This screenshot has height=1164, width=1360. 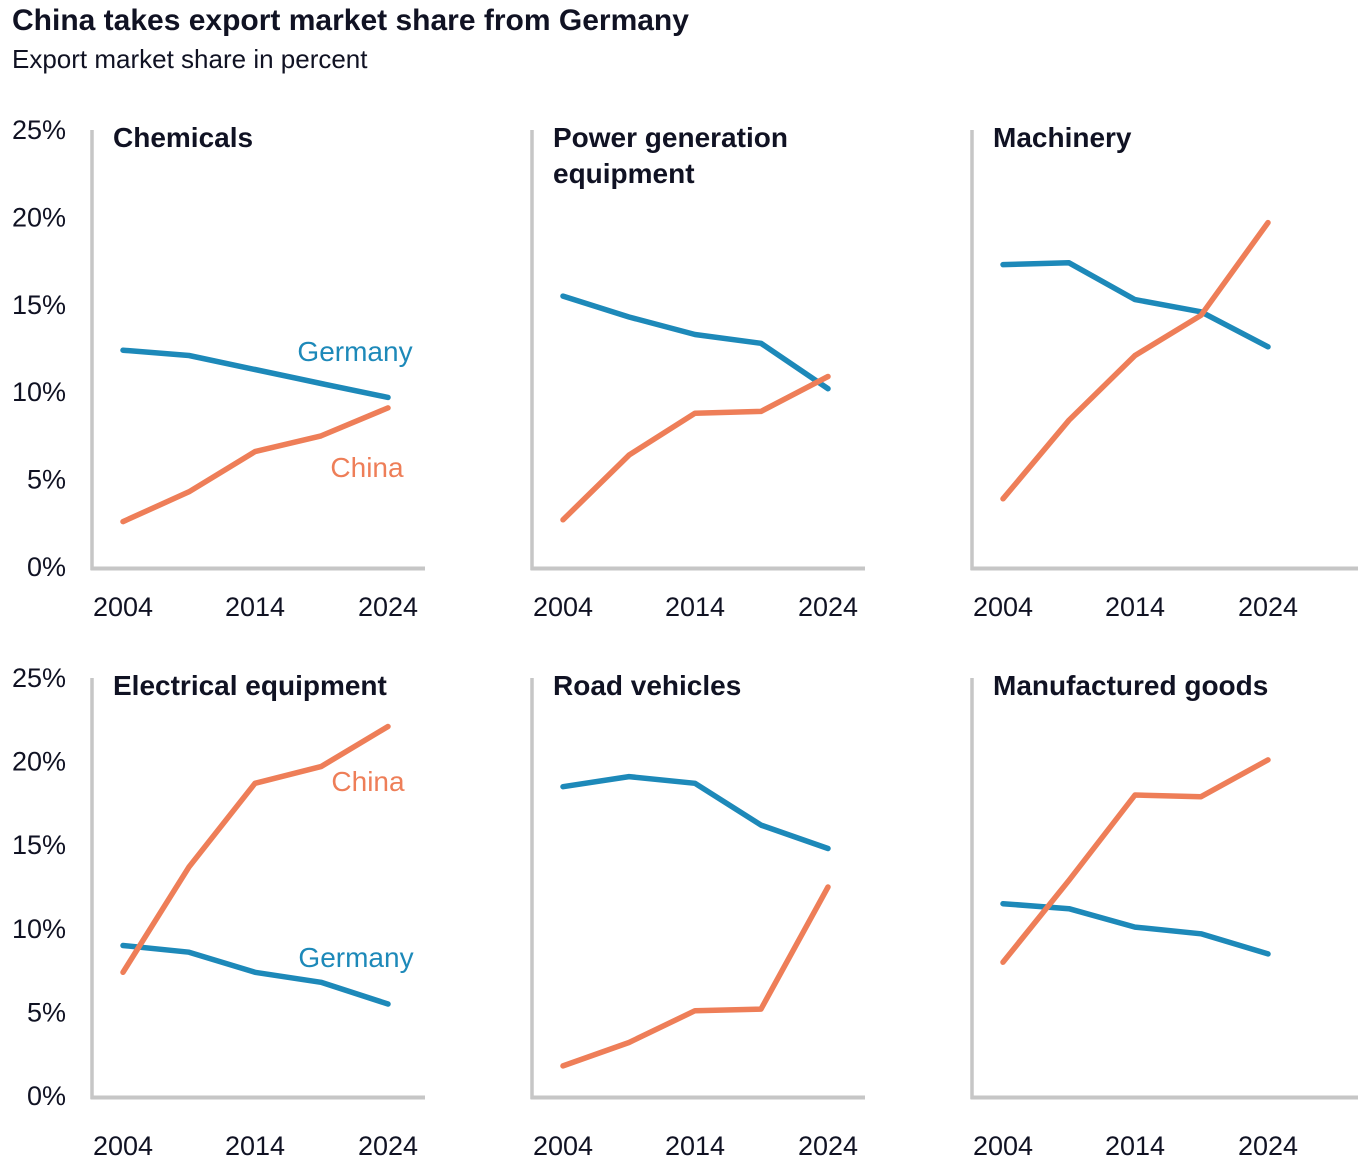 I want to click on panel-power-generation-equipment: Power generation equipment 2004 2014 2024, so click(x=660, y=375).